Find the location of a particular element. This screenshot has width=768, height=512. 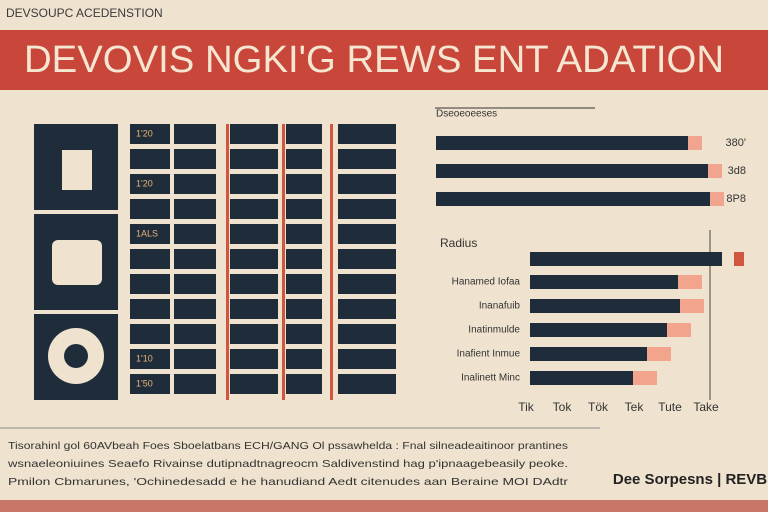

row-label: 1'10 is located at coordinates (144, 358).